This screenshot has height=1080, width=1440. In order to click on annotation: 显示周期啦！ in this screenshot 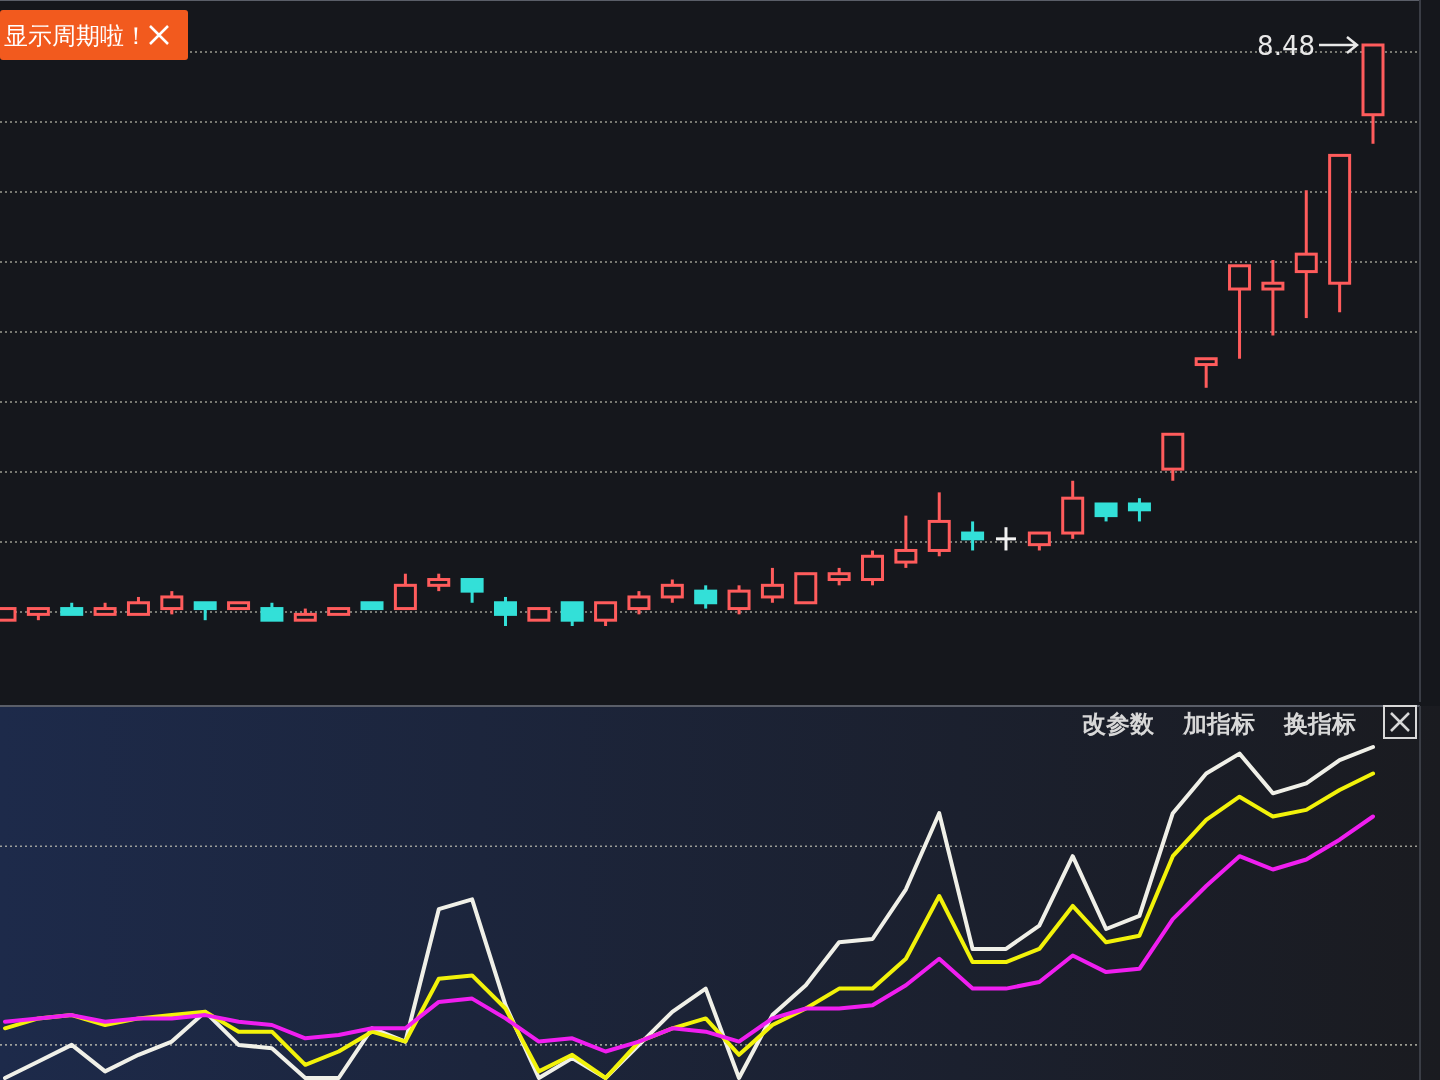, I will do `click(76, 36)`.